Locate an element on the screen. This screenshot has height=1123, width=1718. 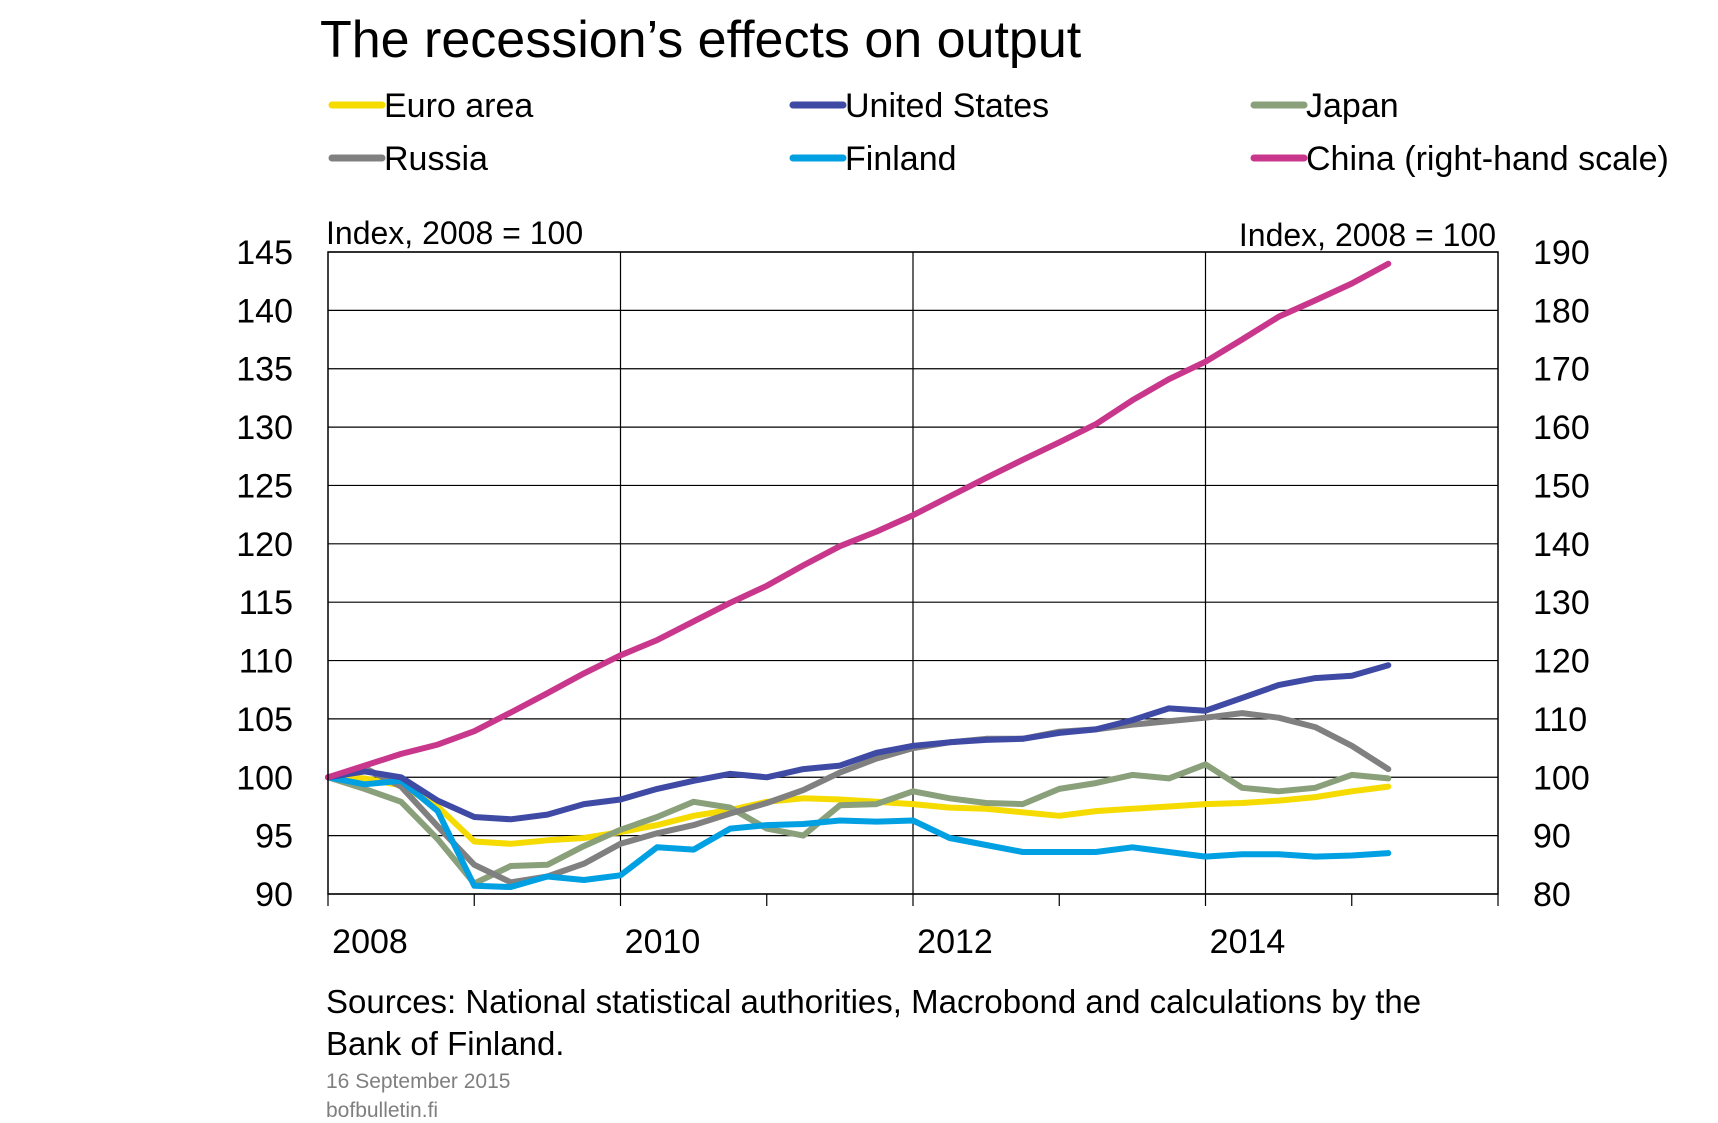
left-tick-label: 140 is located at coordinates (264, 311).